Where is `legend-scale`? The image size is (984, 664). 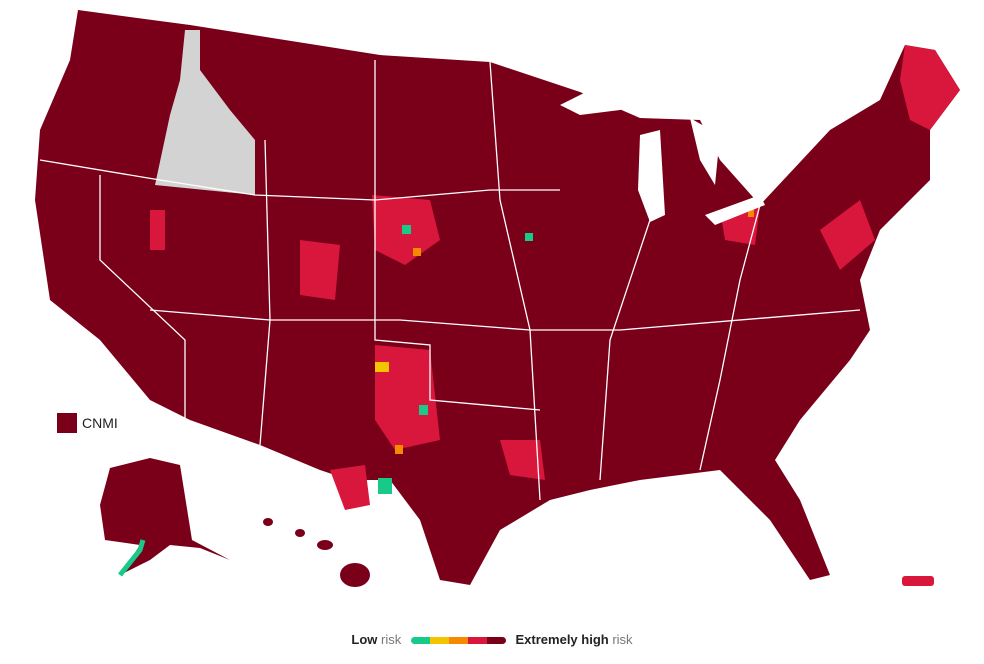
legend-scale is located at coordinates (458, 641).